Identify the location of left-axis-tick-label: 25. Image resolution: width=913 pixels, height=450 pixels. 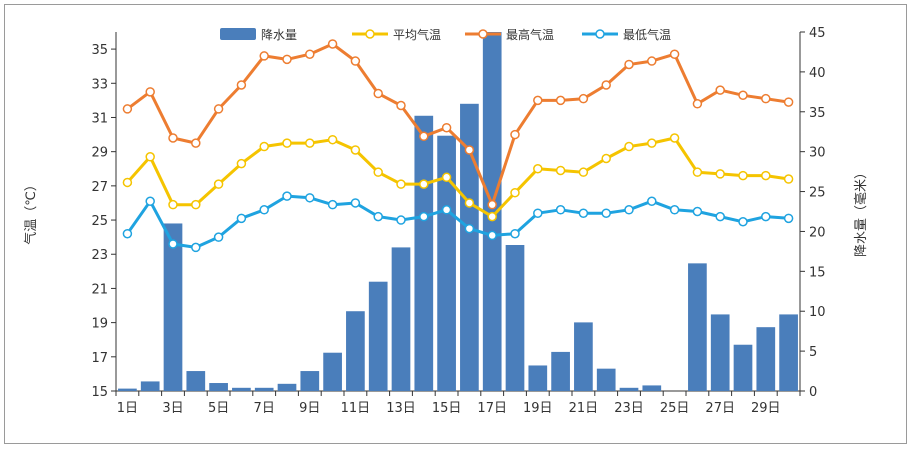
(99, 221).